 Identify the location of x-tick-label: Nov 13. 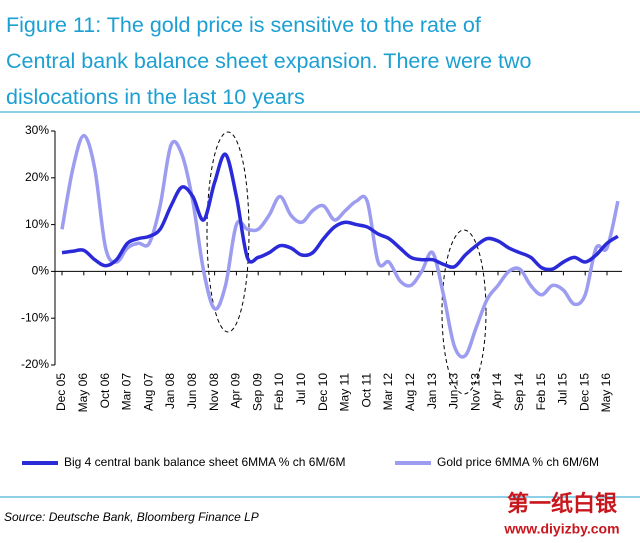
(475, 392).